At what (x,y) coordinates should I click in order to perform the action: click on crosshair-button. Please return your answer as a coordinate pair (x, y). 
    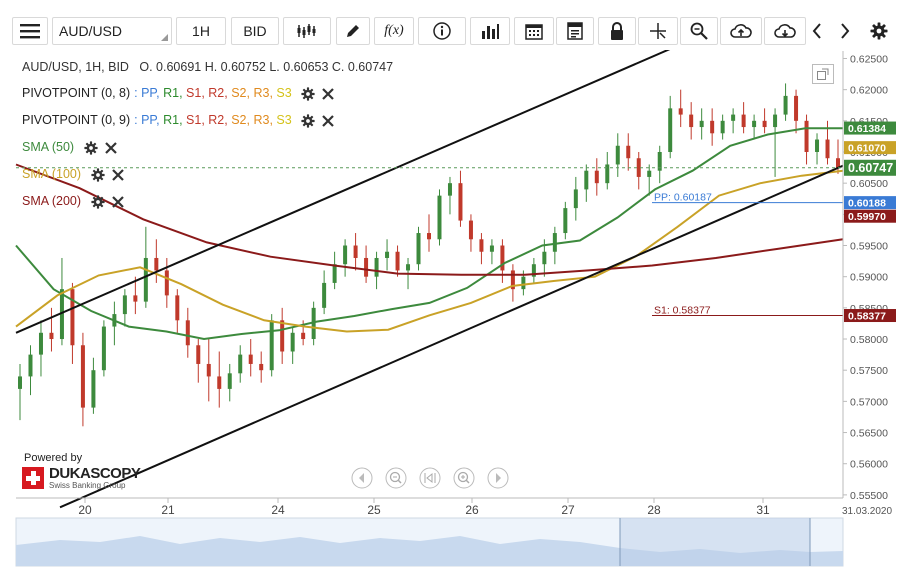
    Looking at the image, I should click on (658, 31).